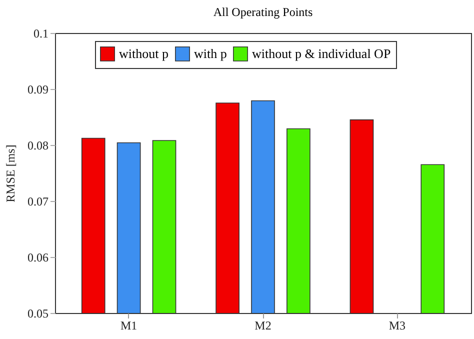 The width and height of the screenshot is (474, 339). What do you see at coordinates (11, 173) in the screenshot?
I see `y-axis-title: RMSE [ms]` at bounding box center [11, 173].